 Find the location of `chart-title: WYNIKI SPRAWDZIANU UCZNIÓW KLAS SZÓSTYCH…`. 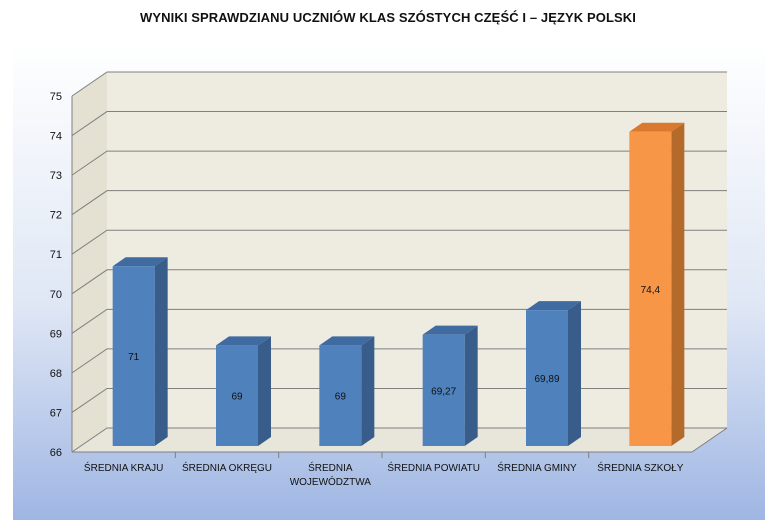

chart-title: WYNIKI SPRAWDZIANU UCZNIÓW KLAS SZÓSTYCH… is located at coordinates (388, 17).